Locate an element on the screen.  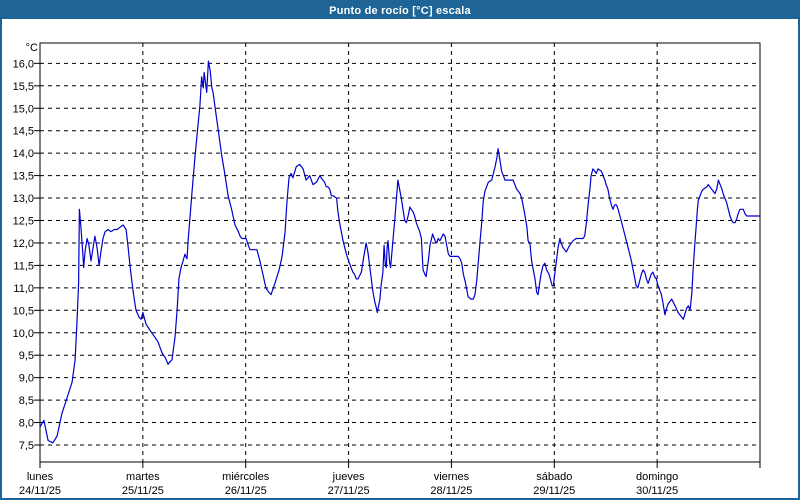
y-axis-unit-label: °C is located at coordinates (32, 48).